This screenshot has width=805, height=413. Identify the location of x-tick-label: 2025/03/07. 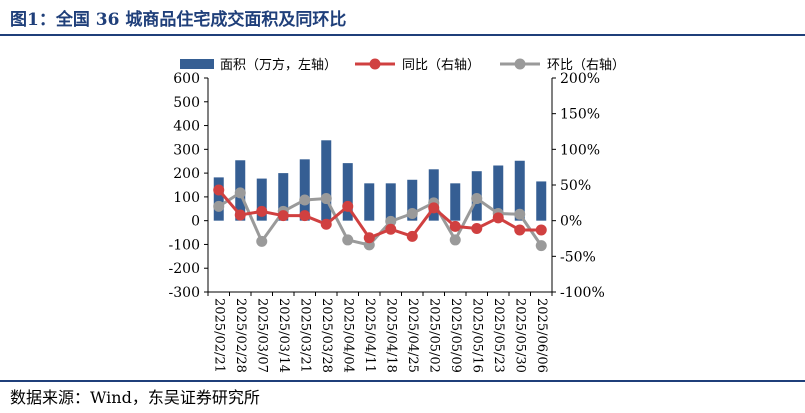
(261, 335).